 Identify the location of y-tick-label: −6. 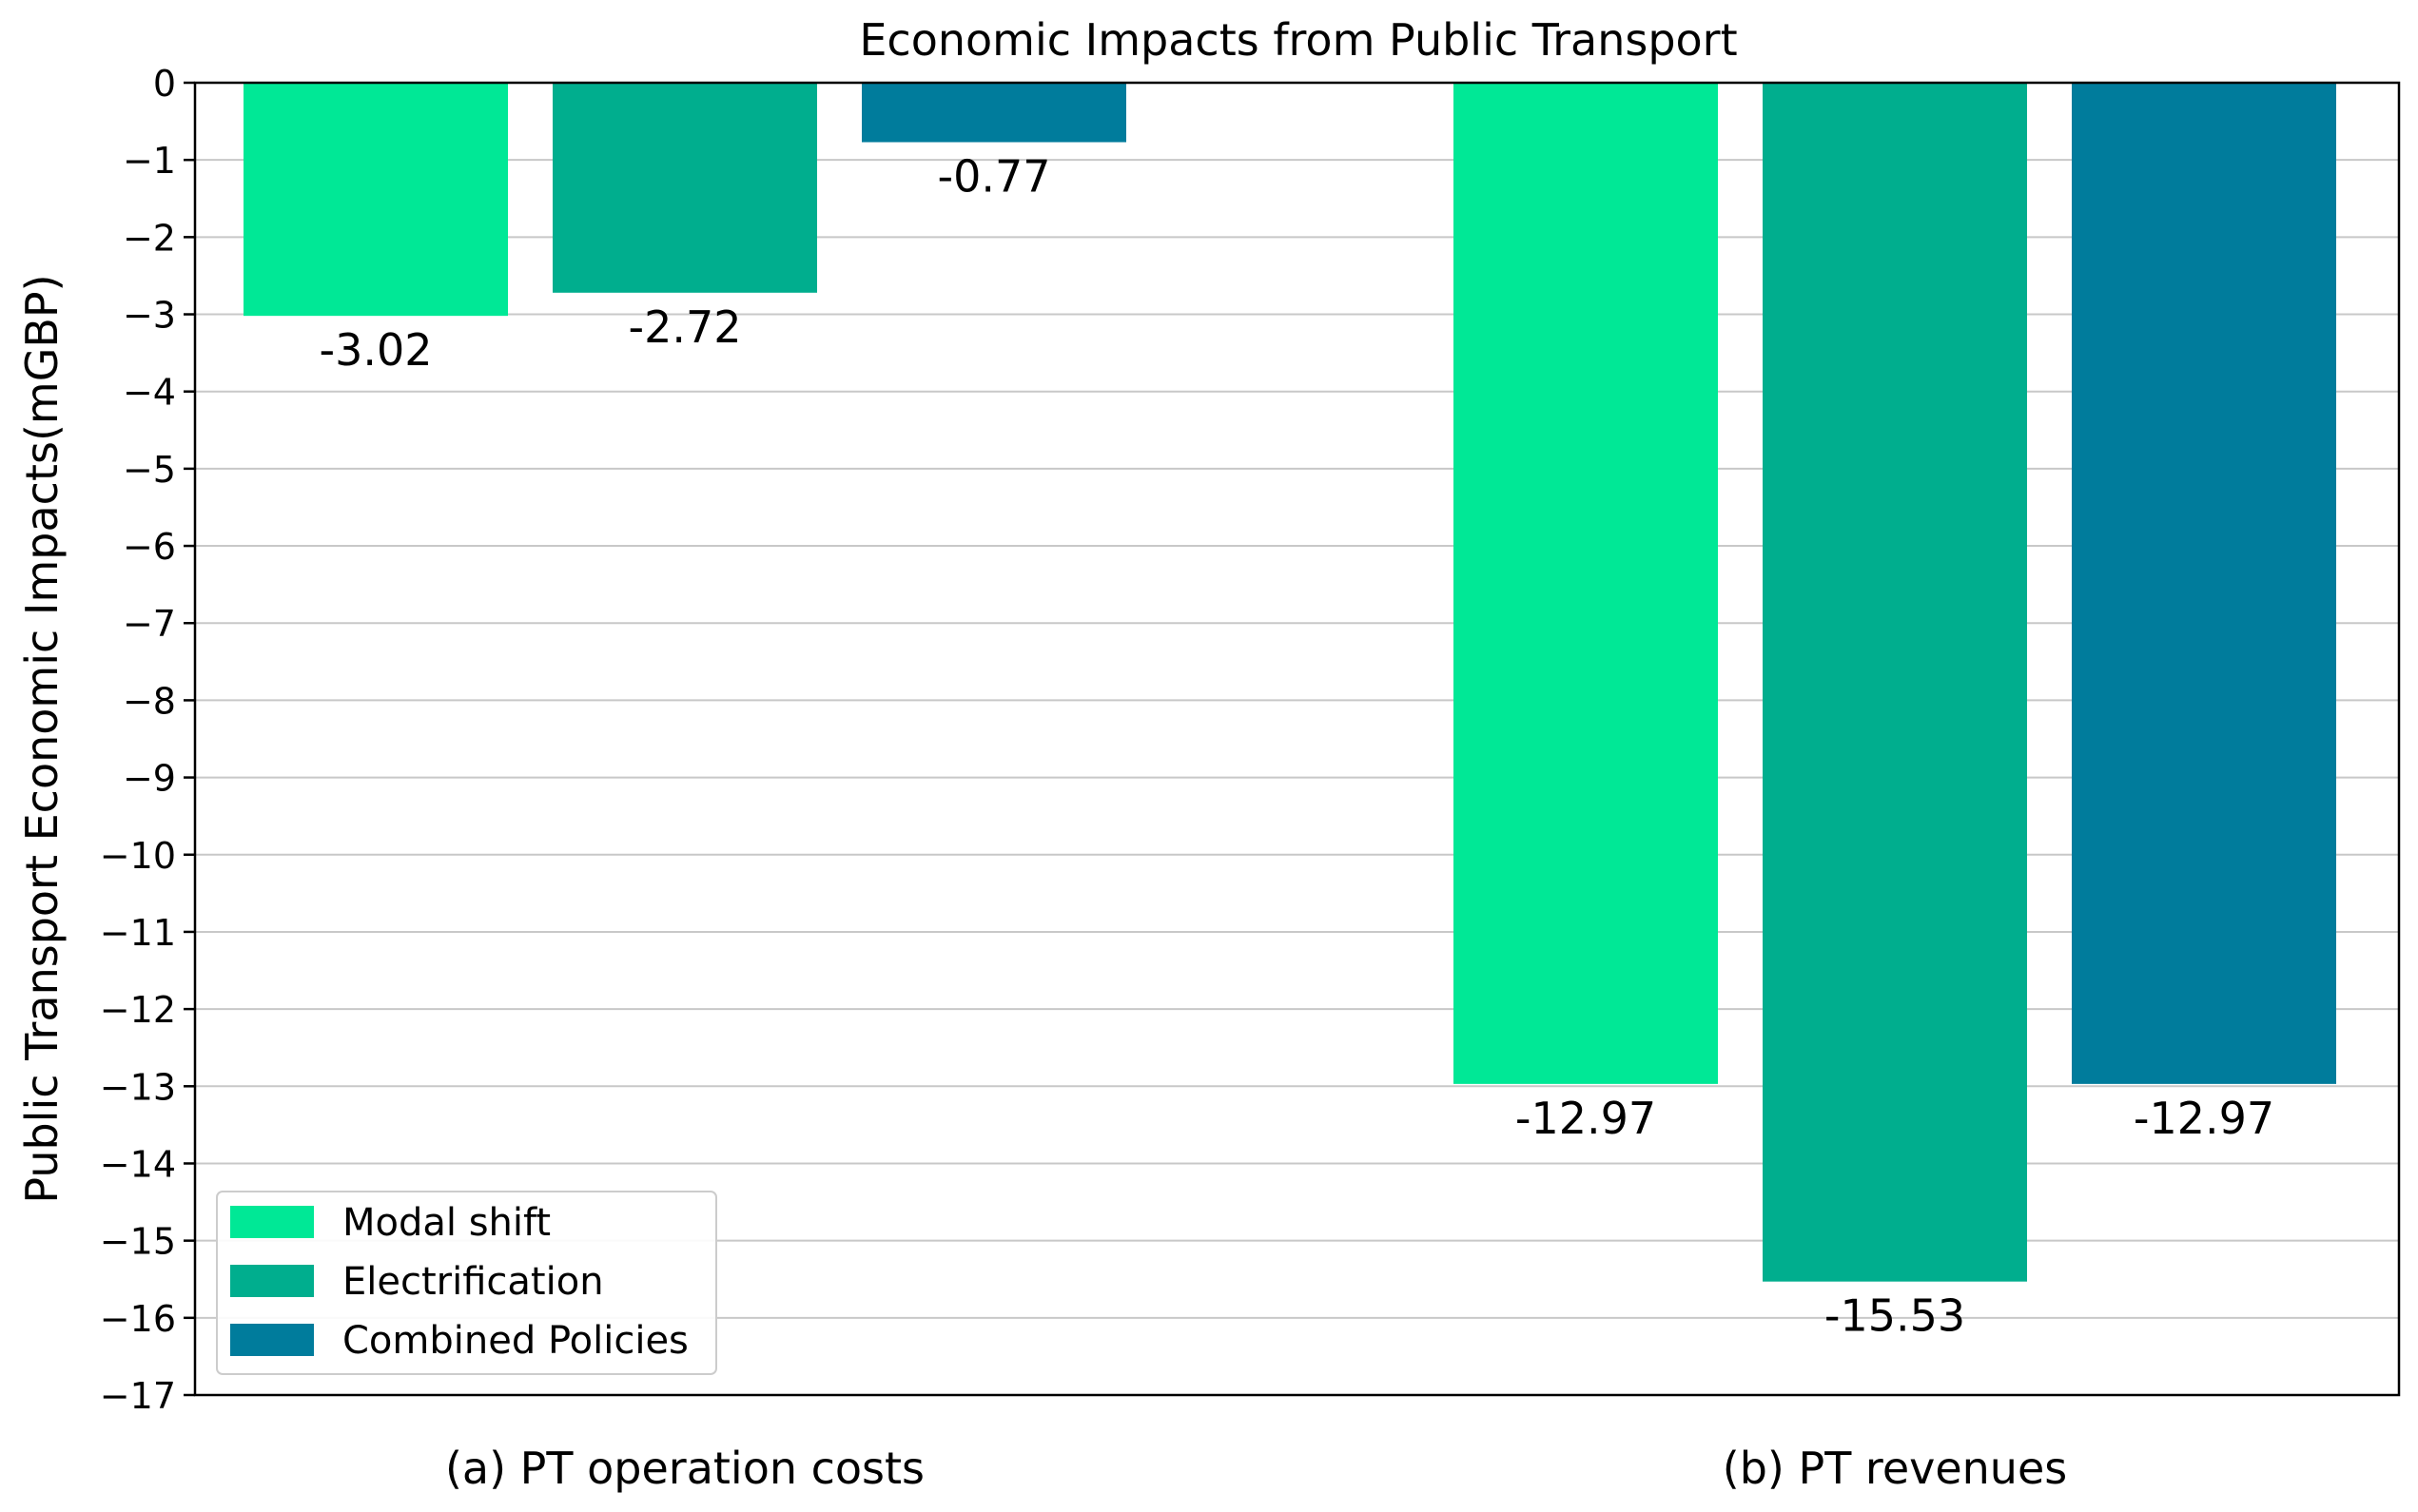
(149, 547).